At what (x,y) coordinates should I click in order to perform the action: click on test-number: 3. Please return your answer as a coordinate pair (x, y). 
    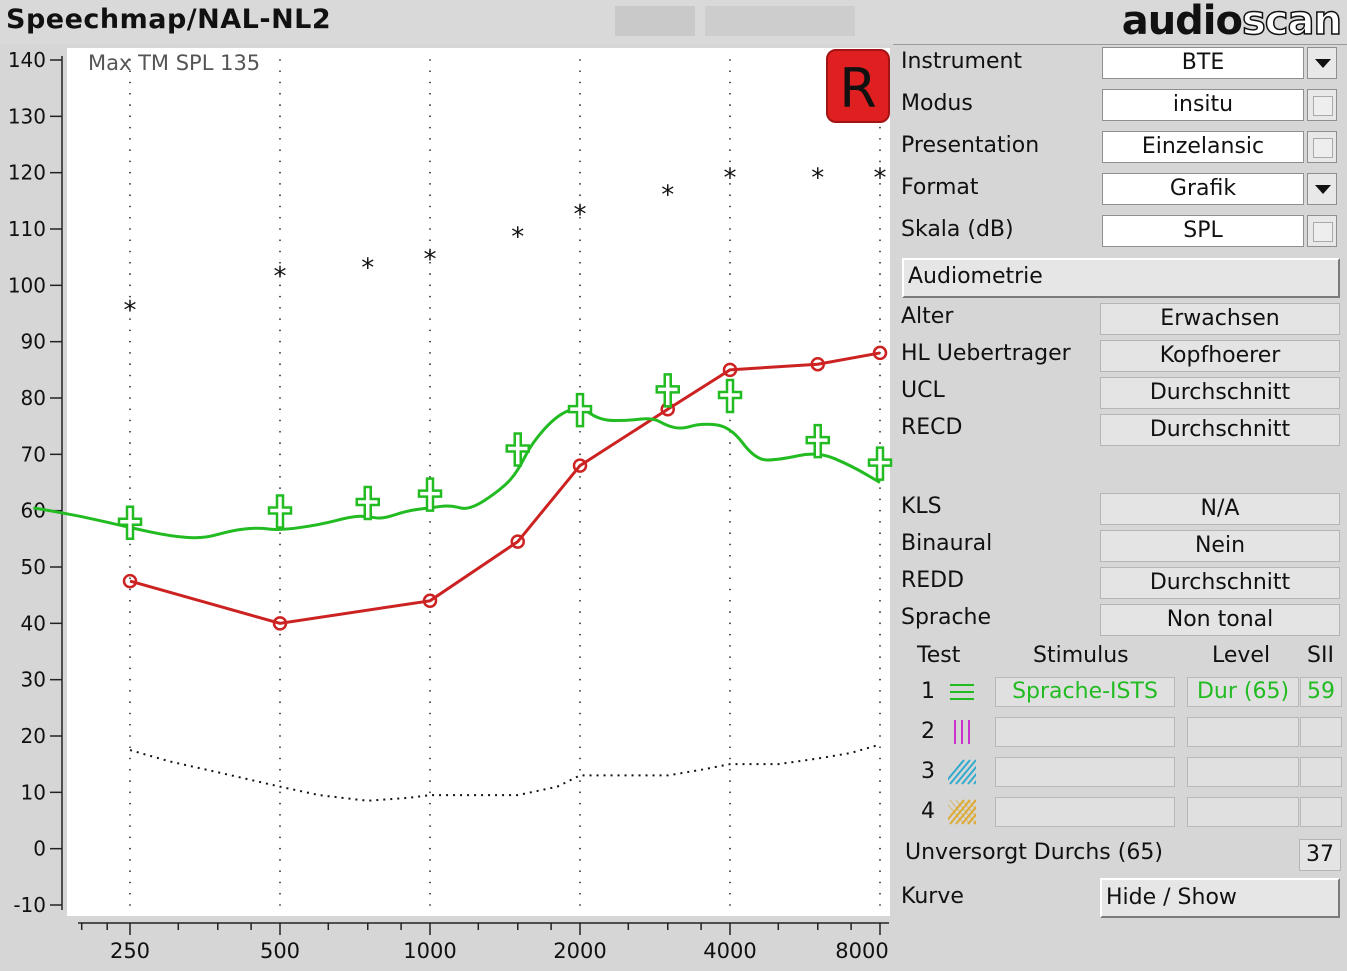
    Looking at the image, I should click on (928, 771).